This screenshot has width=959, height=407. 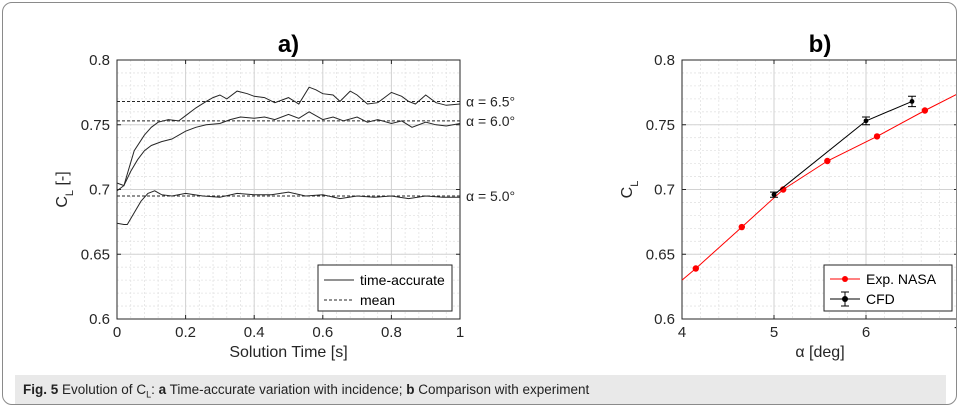 I want to click on panel-title: b), so click(x=820, y=44).